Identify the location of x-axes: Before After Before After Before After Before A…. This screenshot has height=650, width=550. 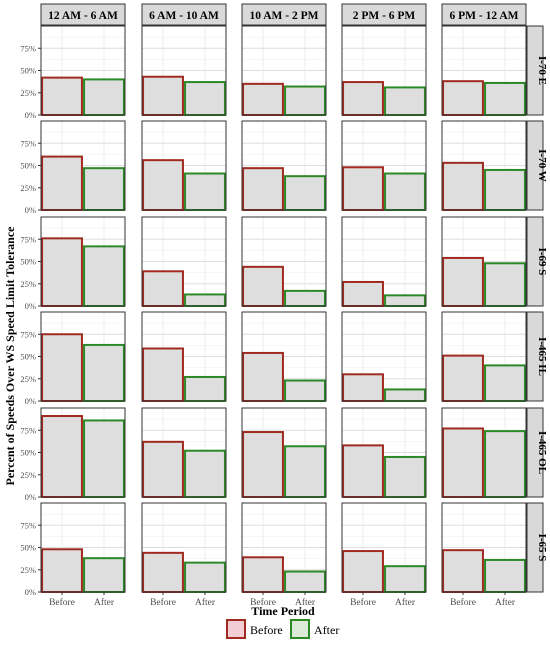
(282, 600).